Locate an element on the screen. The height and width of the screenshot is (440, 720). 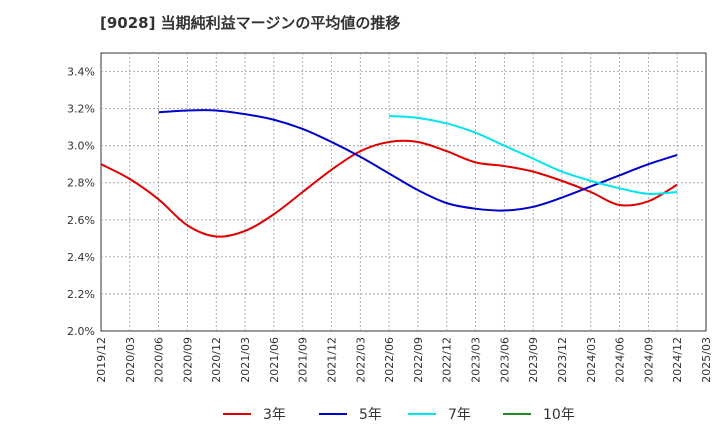
x-tick-label: 2024/03 is located at coordinates (591, 360).